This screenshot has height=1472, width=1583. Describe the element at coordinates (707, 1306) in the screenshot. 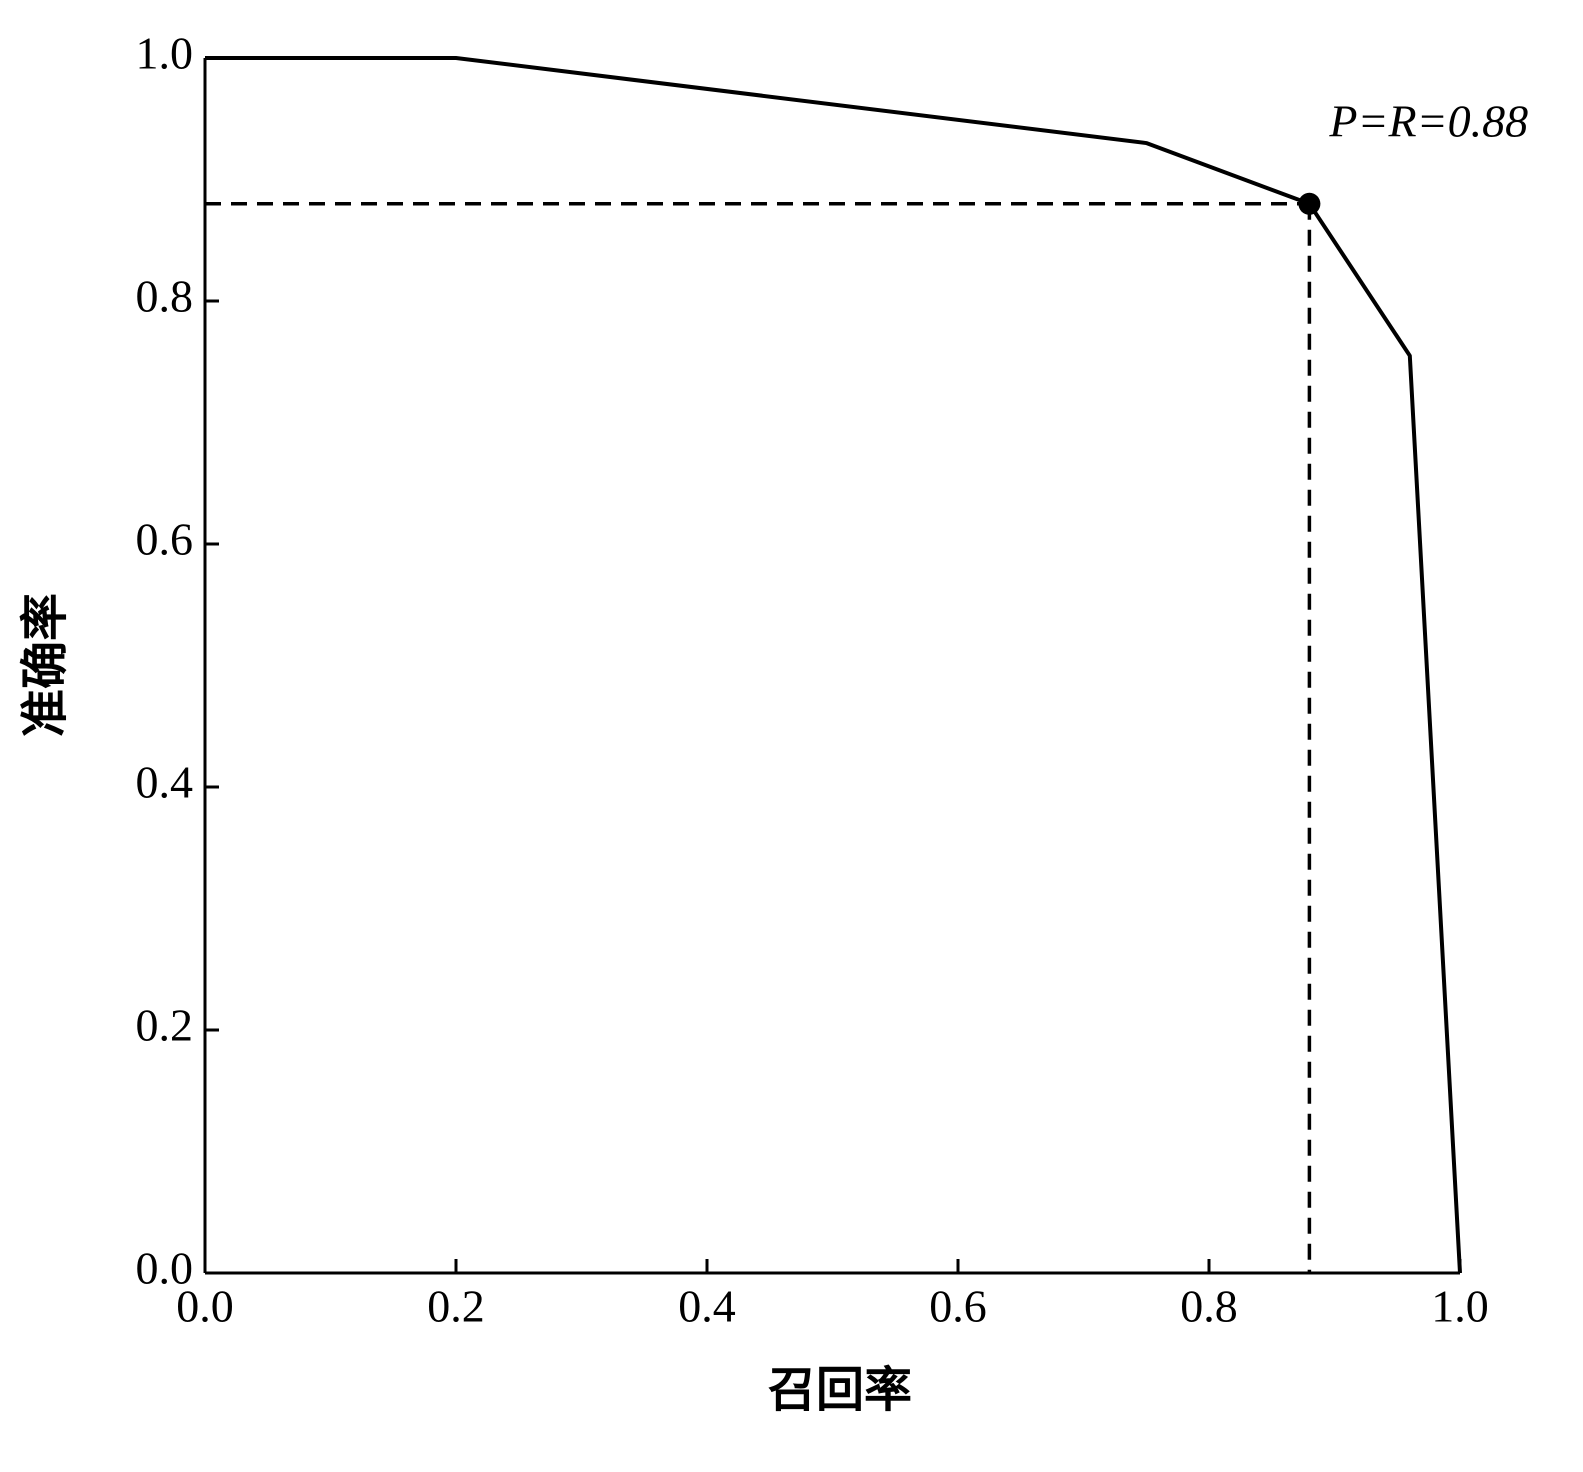

I see `x-tick-label: 0.4` at that location.